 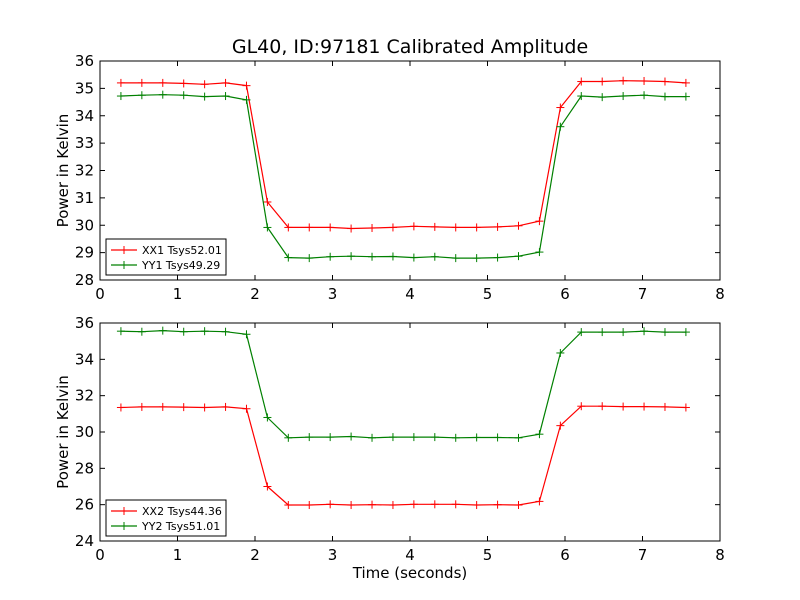 I want to click on x-tick-label: 6, so click(x=565, y=555).